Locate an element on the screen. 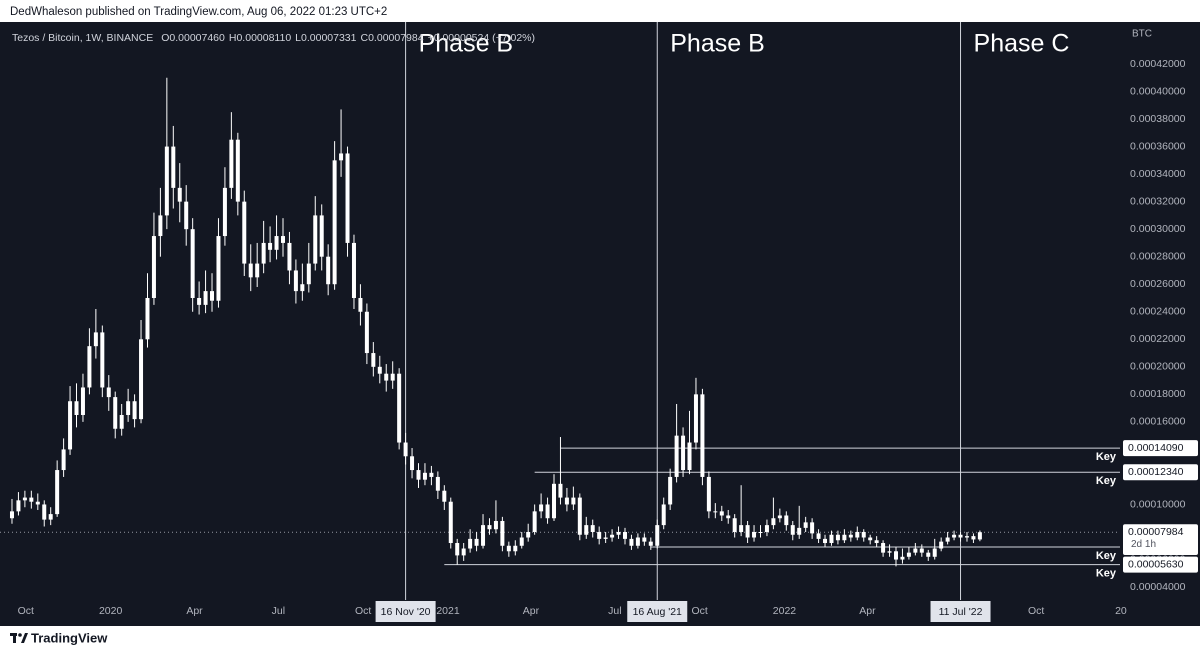  legend-value: 0.00007984 is located at coordinates (396, 38).